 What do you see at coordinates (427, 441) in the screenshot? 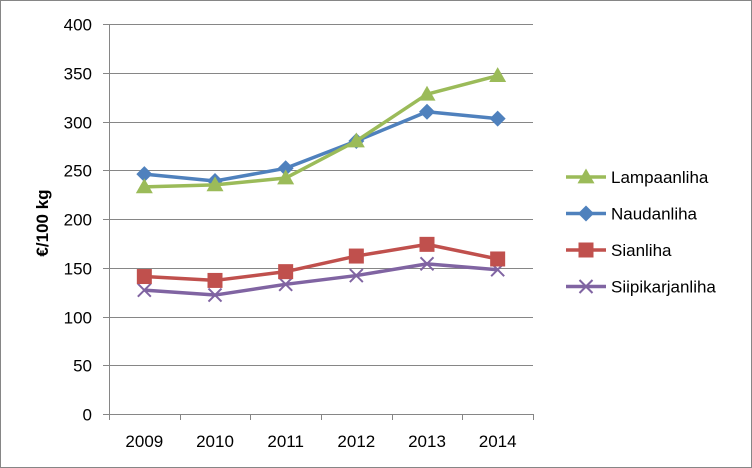
I see `x-tick-label: 2013` at bounding box center [427, 441].